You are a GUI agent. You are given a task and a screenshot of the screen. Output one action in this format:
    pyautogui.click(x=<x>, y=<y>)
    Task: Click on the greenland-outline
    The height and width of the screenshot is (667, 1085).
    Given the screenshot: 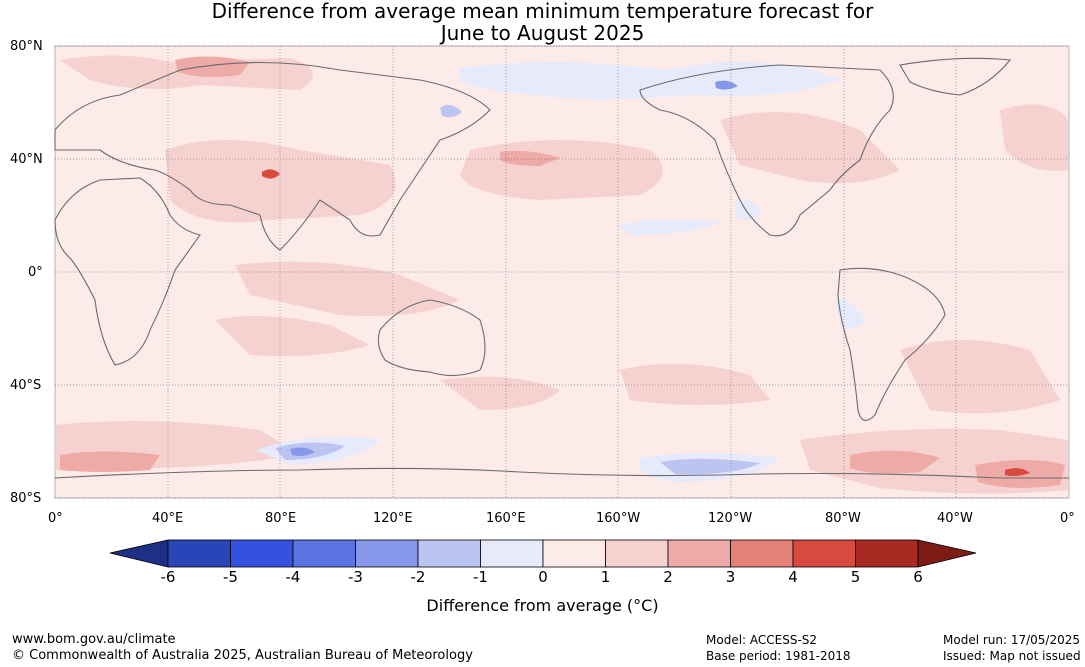 What is the action you would take?
    pyautogui.click(x=955, y=76)
    